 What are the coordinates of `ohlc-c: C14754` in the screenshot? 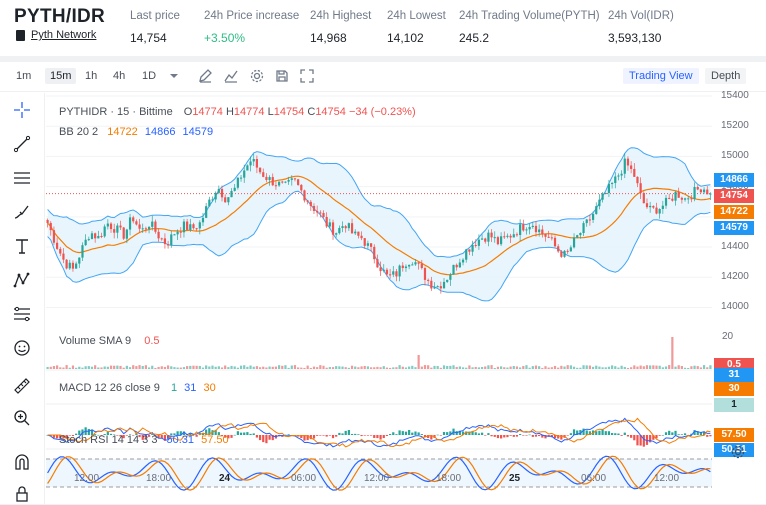 It's located at (326, 112).